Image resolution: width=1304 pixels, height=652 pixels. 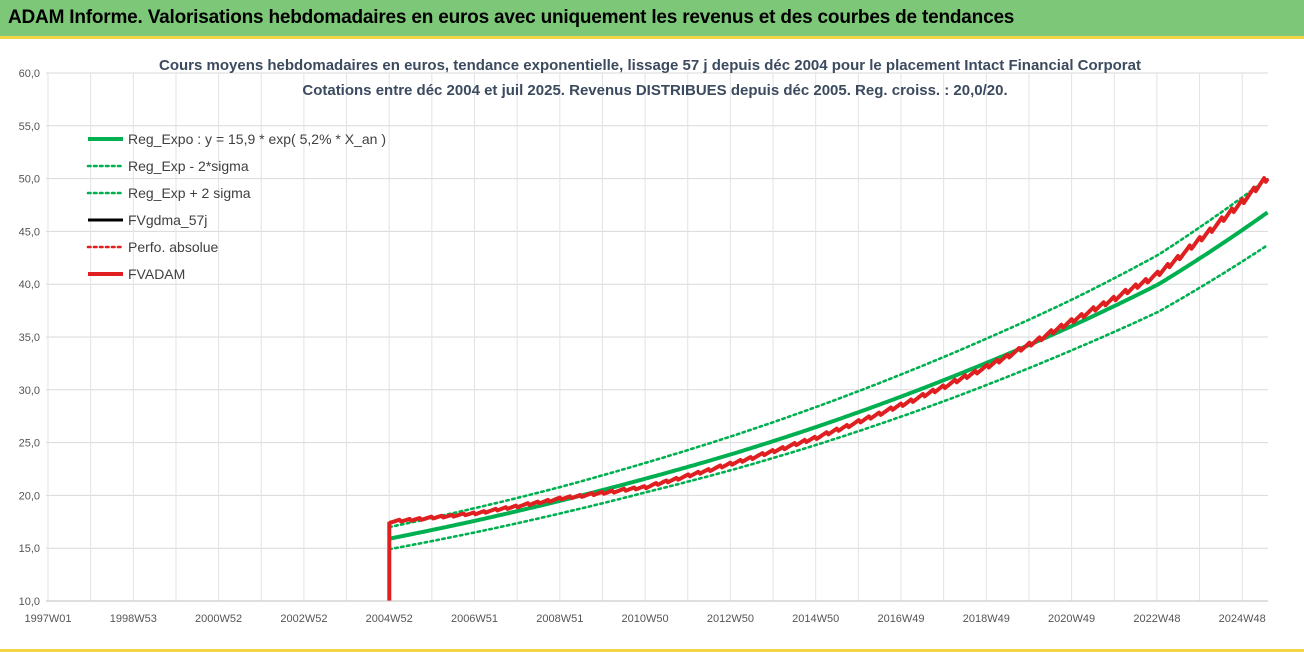 What do you see at coordinates (29, 74) in the screenshot?
I see `y-tick-label: 60,0` at bounding box center [29, 74].